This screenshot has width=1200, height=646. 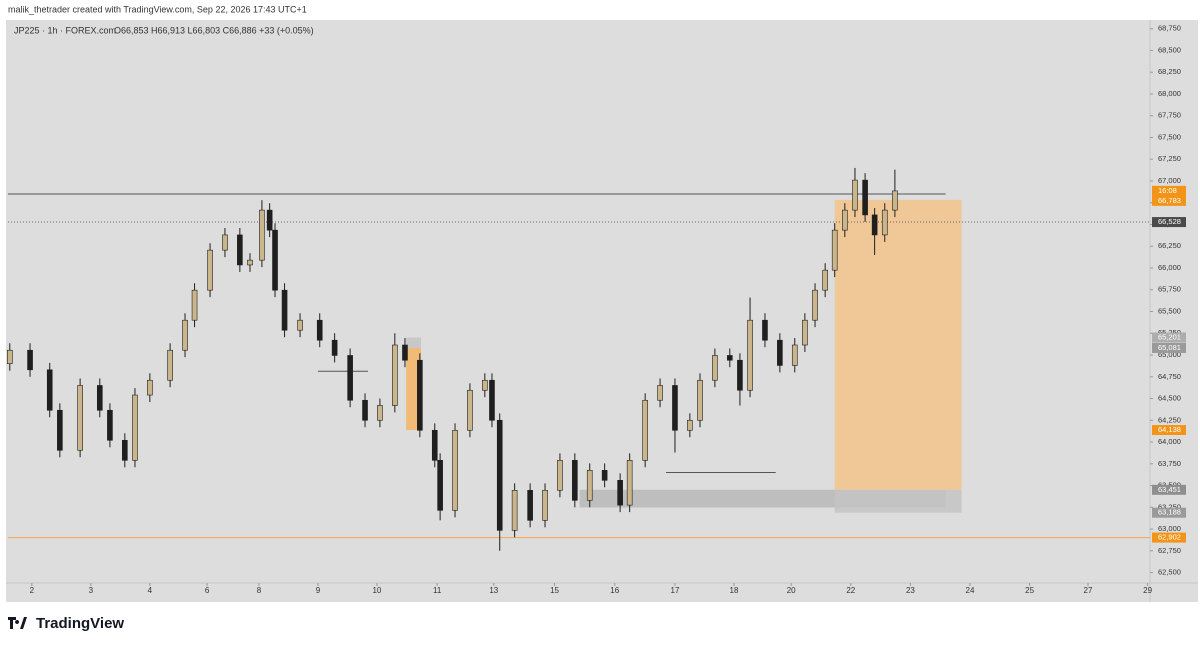 What do you see at coordinates (1088, 590) in the screenshot?
I see `x-tick-label: 27` at bounding box center [1088, 590].